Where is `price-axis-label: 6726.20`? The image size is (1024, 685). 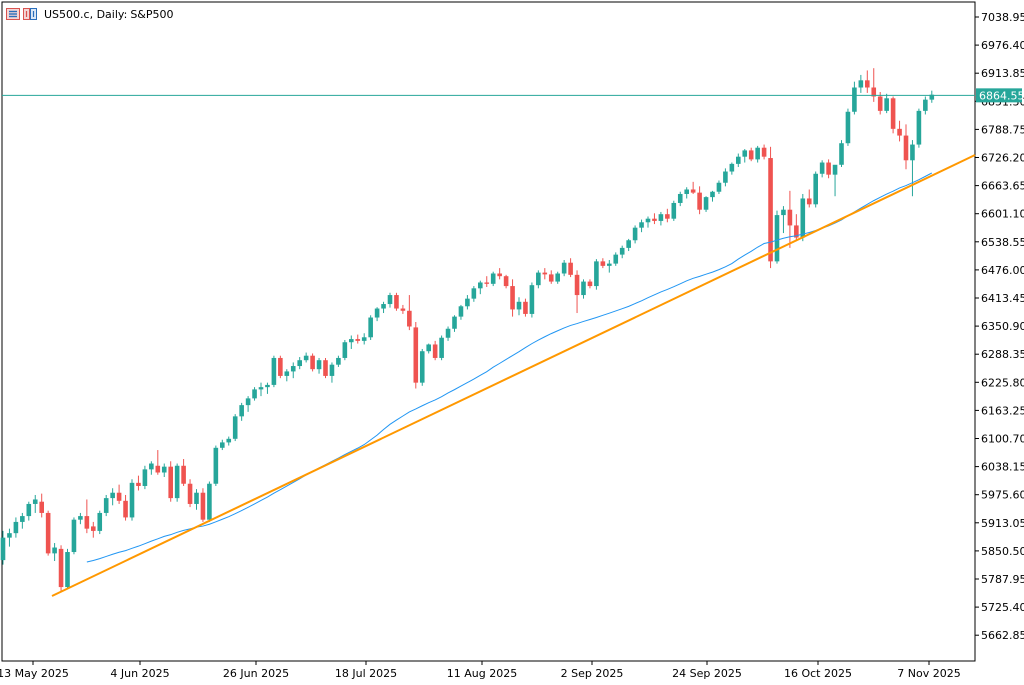
price-axis-label: 6726.20 is located at coordinates (1002, 158).